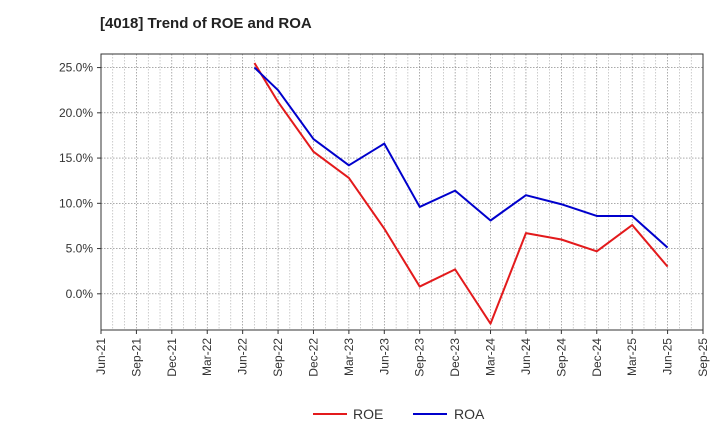 This screenshot has height=440, width=720. I want to click on x-tick-label: Mar-22, so click(207, 357).